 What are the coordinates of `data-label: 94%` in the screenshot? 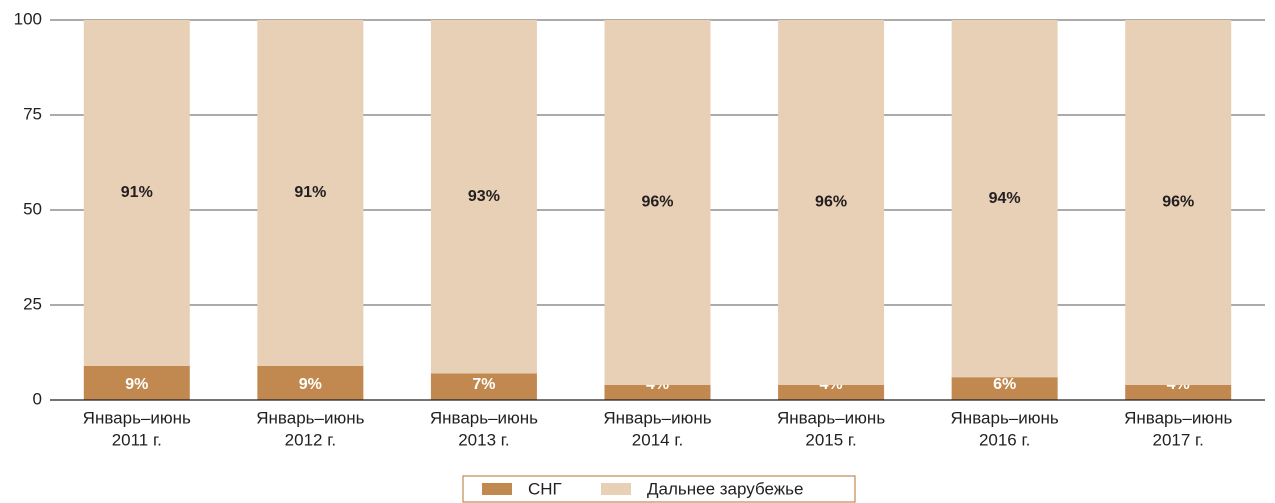 It's located at (1005, 198).